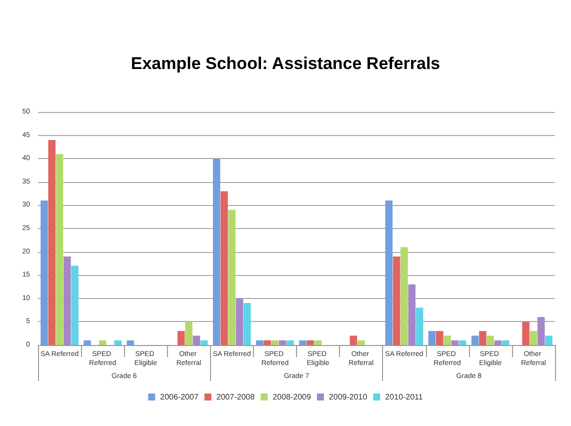 This screenshot has width=571, height=426. I want to click on legend-label: 2010-2011, so click(404, 397).